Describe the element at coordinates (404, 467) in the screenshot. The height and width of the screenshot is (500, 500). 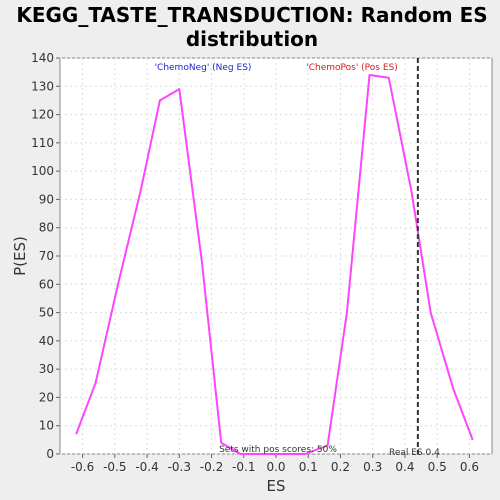
I see `x-tick-label: 0.4` at that location.